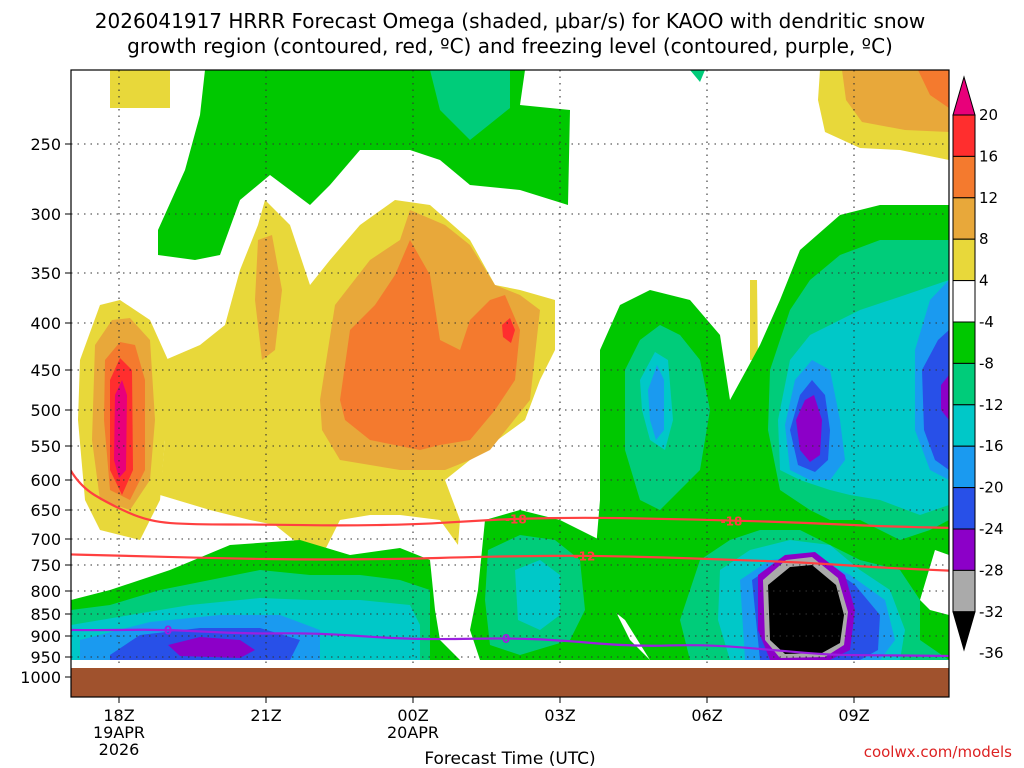 The width and height of the screenshot is (1024, 768). What do you see at coordinates (508, 330) in the screenshot?
I see `omega-region-small-red` at bounding box center [508, 330].